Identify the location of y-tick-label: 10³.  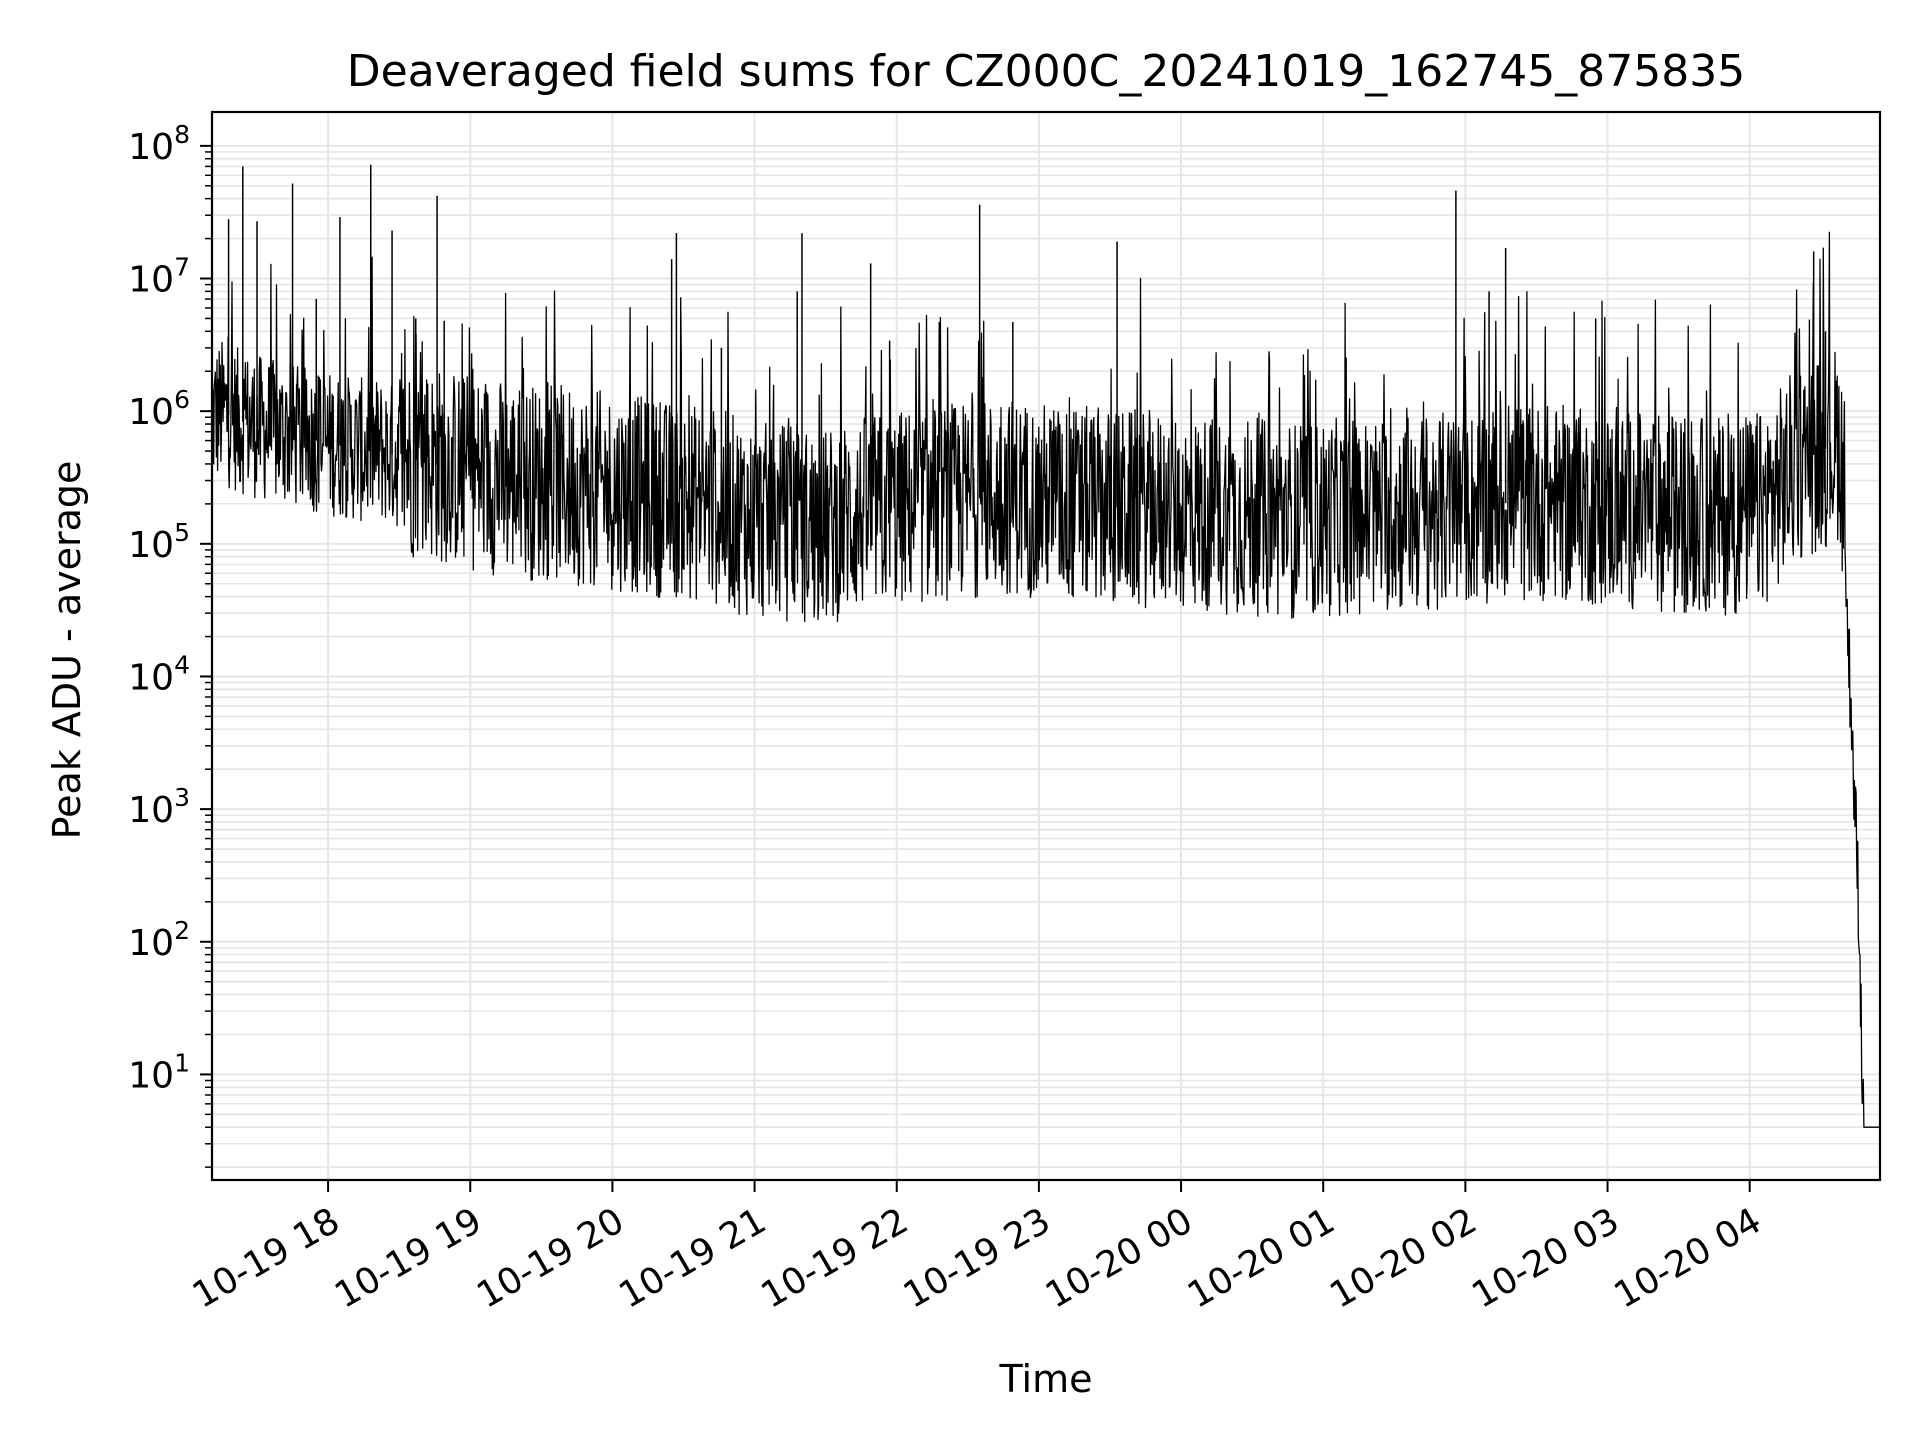
(159, 807).